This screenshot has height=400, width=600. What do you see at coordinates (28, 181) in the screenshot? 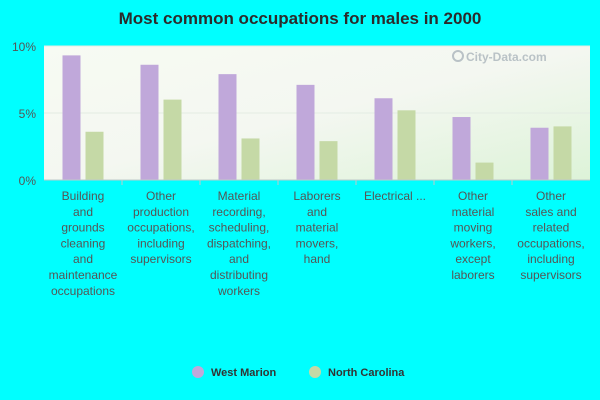
I see `y-tick-label: 0%` at bounding box center [28, 181].